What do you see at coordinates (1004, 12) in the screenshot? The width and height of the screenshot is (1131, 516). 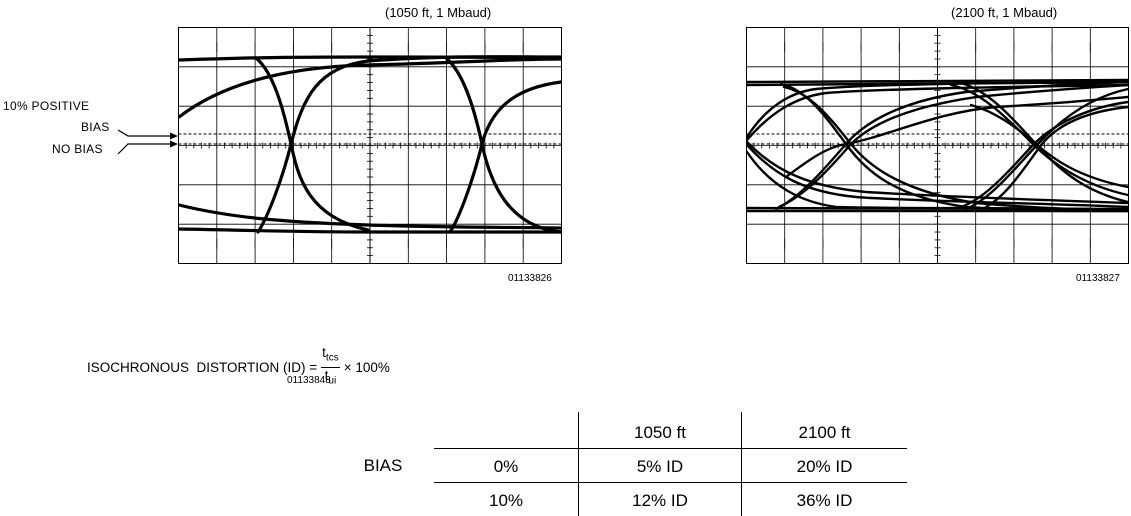 I see `scope-right-title: (2100 ft, 1 Mbaud)` at bounding box center [1004, 12].